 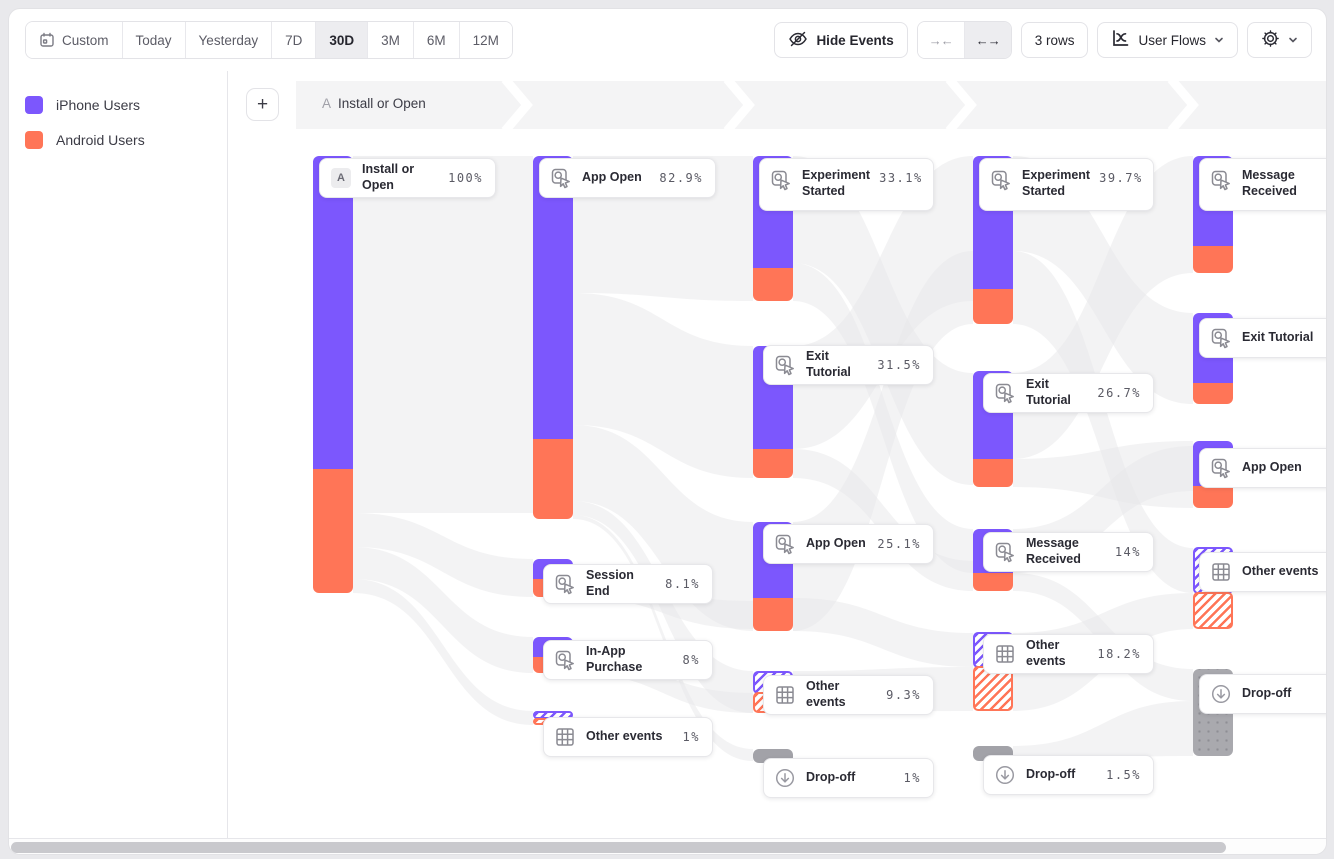 I want to click on flow-node-label: Install or Open, so click(x=388, y=177).